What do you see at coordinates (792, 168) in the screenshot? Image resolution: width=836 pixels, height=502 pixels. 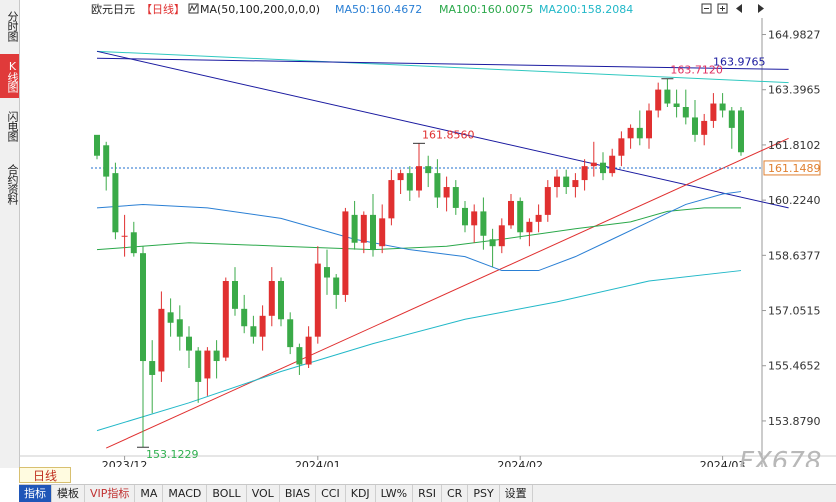 I see `current-price-box` at bounding box center [792, 168].